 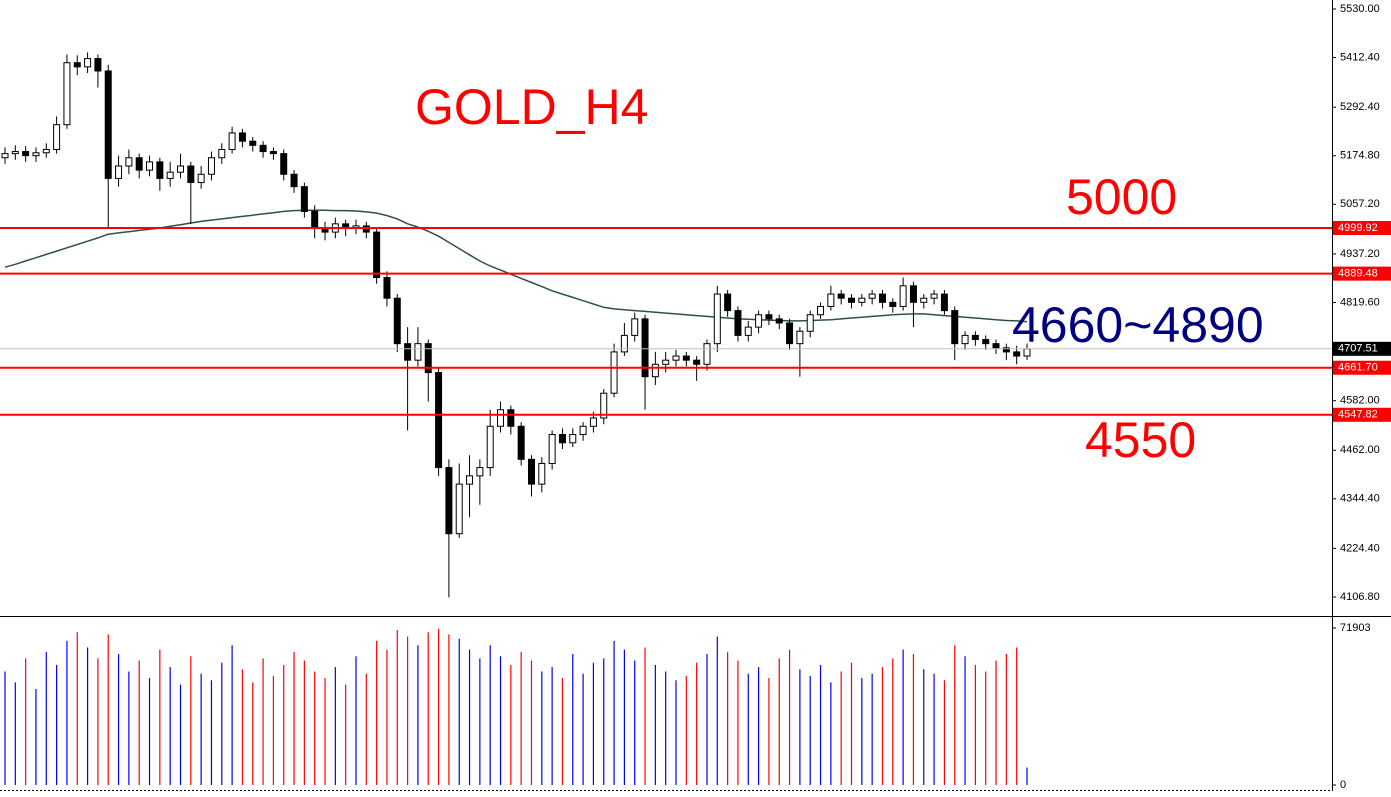 I want to click on moving-average, so click(x=516, y=266).